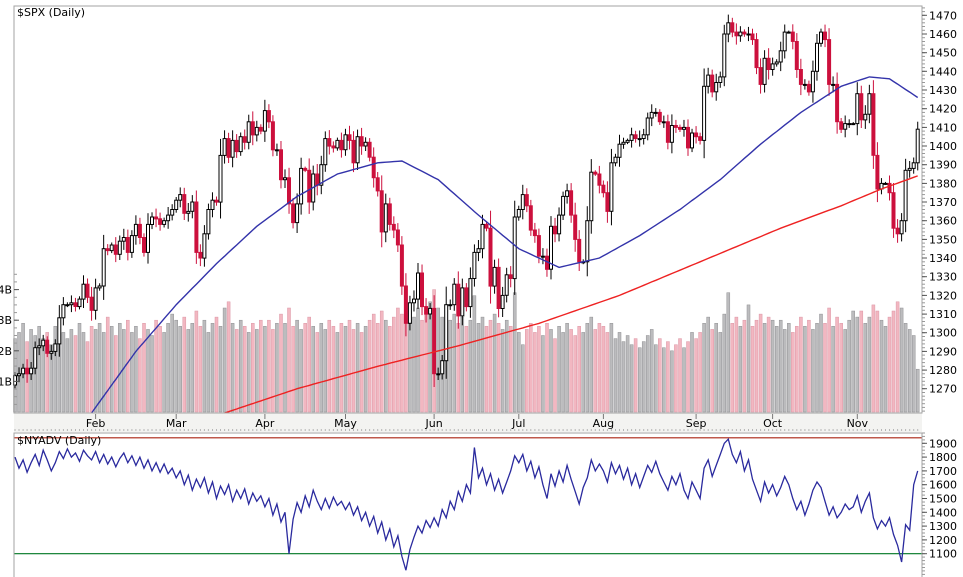 This screenshot has width=963, height=577. I want to click on nyadv-tick-label: 1300, so click(943, 526).